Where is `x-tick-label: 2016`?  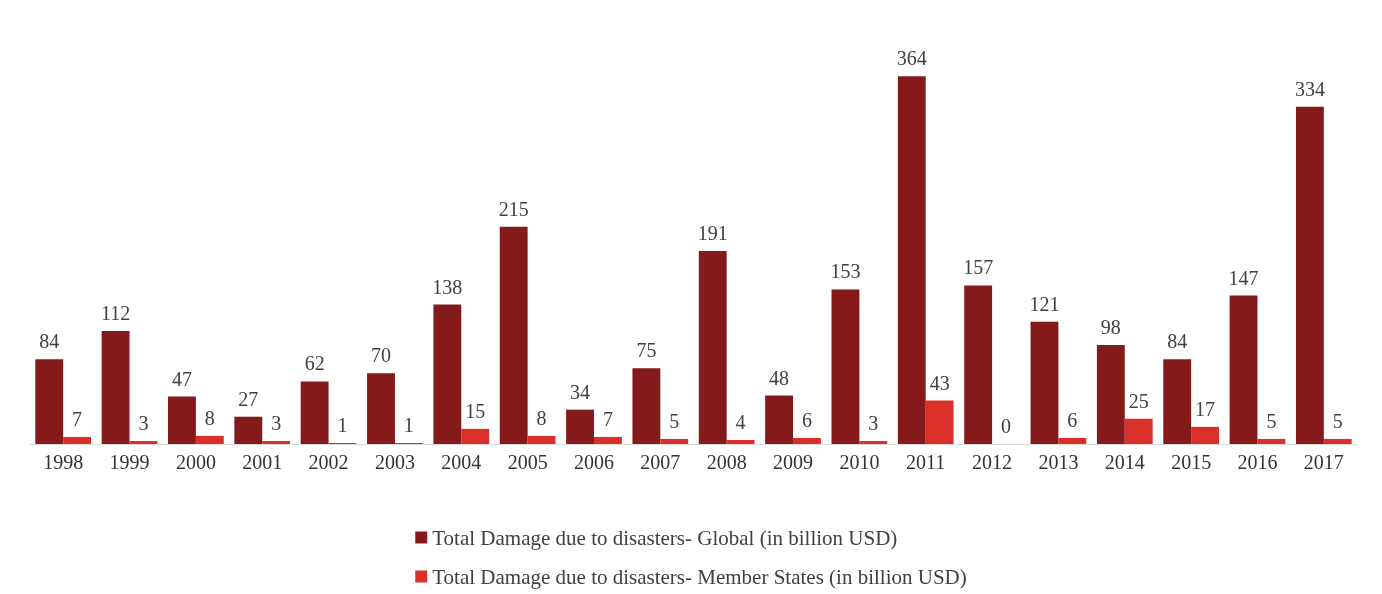 x-tick-label: 2016 is located at coordinates (1257, 462).